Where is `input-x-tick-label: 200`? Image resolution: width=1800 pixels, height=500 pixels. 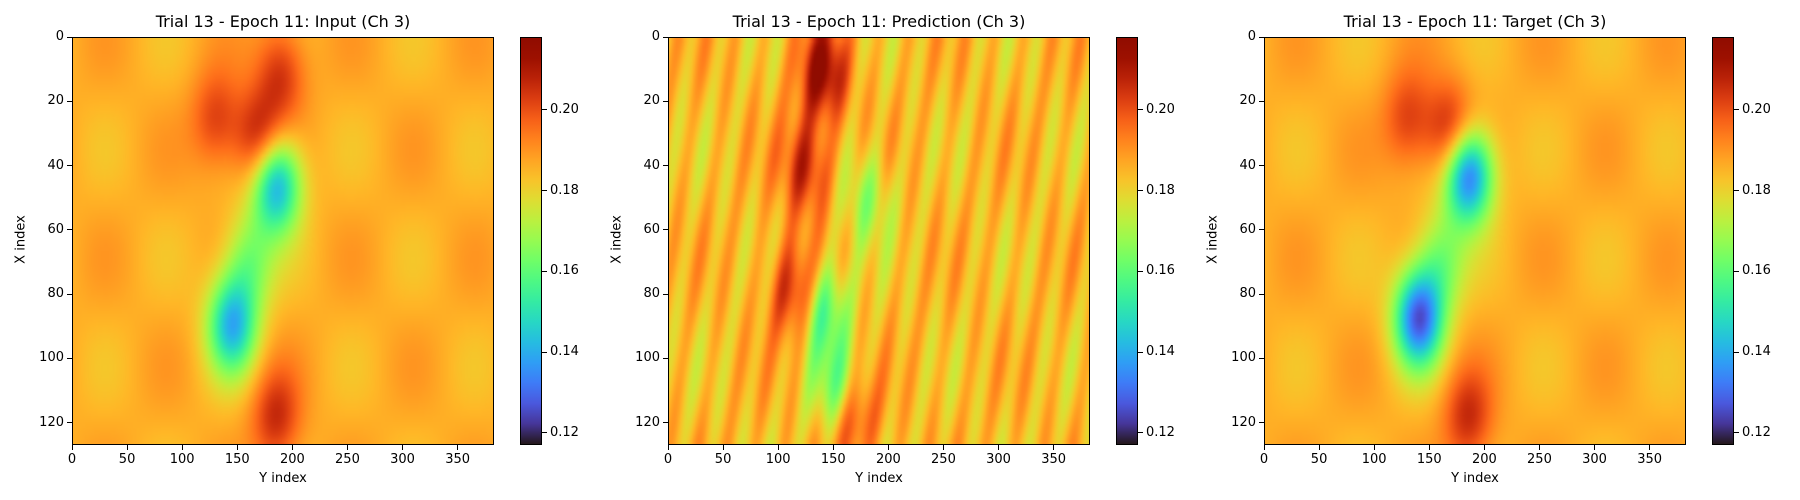 input-x-tick-label: 200 is located at coordinates (292, 459).